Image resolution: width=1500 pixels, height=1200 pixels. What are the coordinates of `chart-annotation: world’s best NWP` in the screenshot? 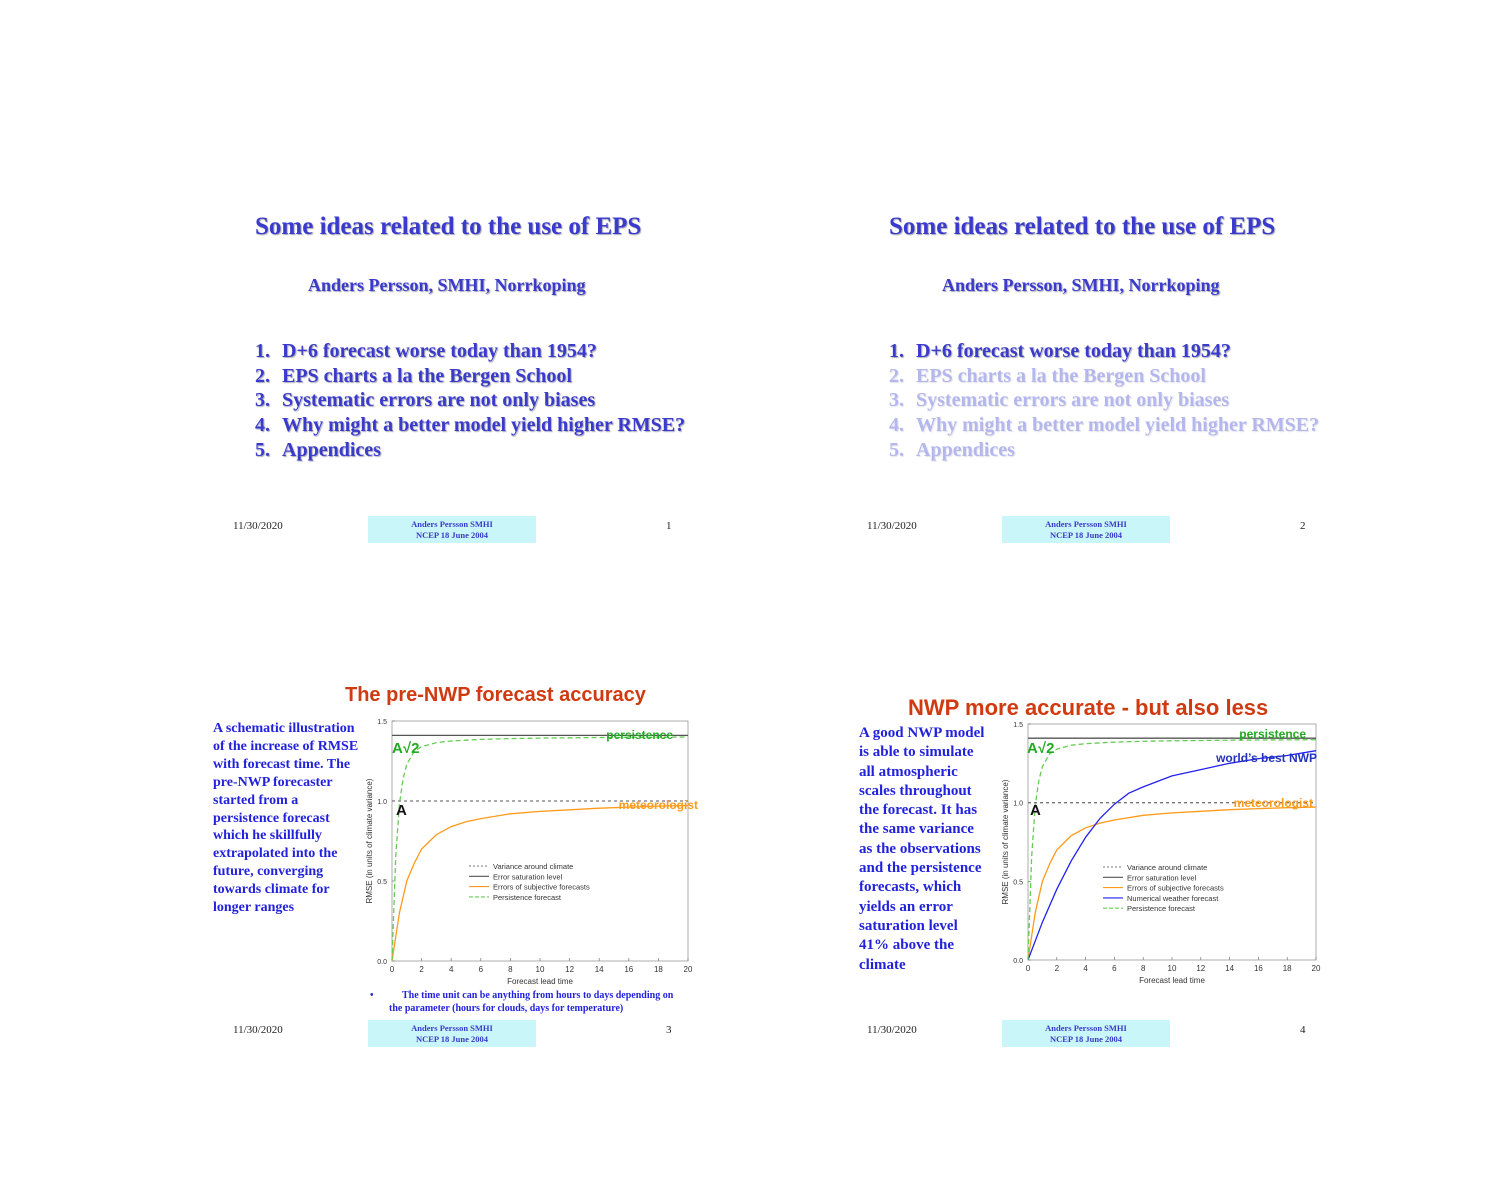 It's located at (1266, 758).